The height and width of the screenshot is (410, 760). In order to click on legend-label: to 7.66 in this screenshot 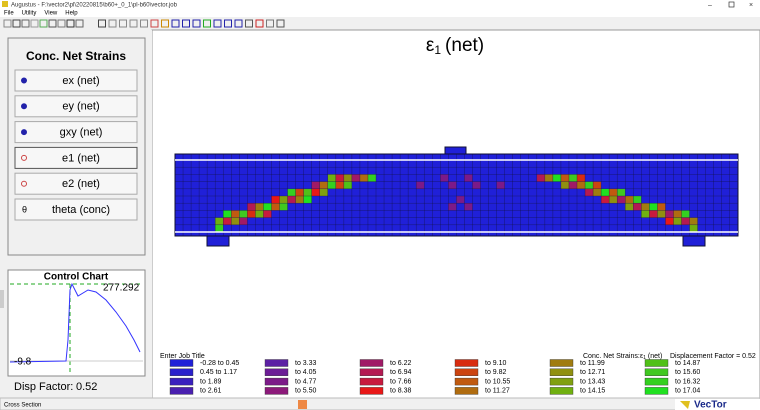, I will do `click(401, 381)`.